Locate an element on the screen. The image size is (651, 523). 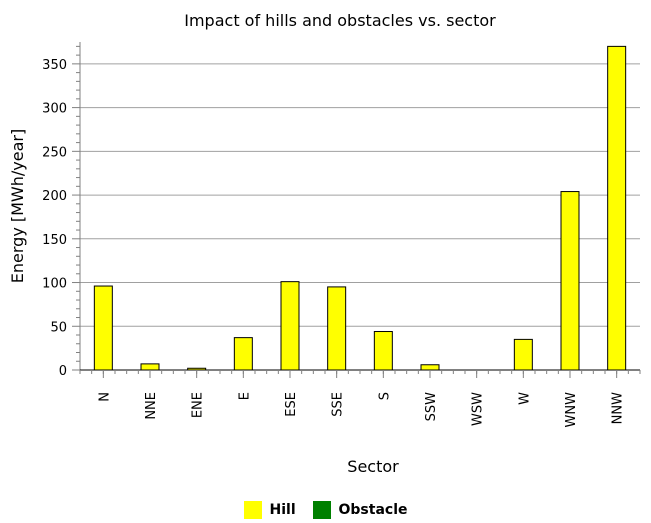
x-tick-label: SSW is located at coordinates (431, 407).